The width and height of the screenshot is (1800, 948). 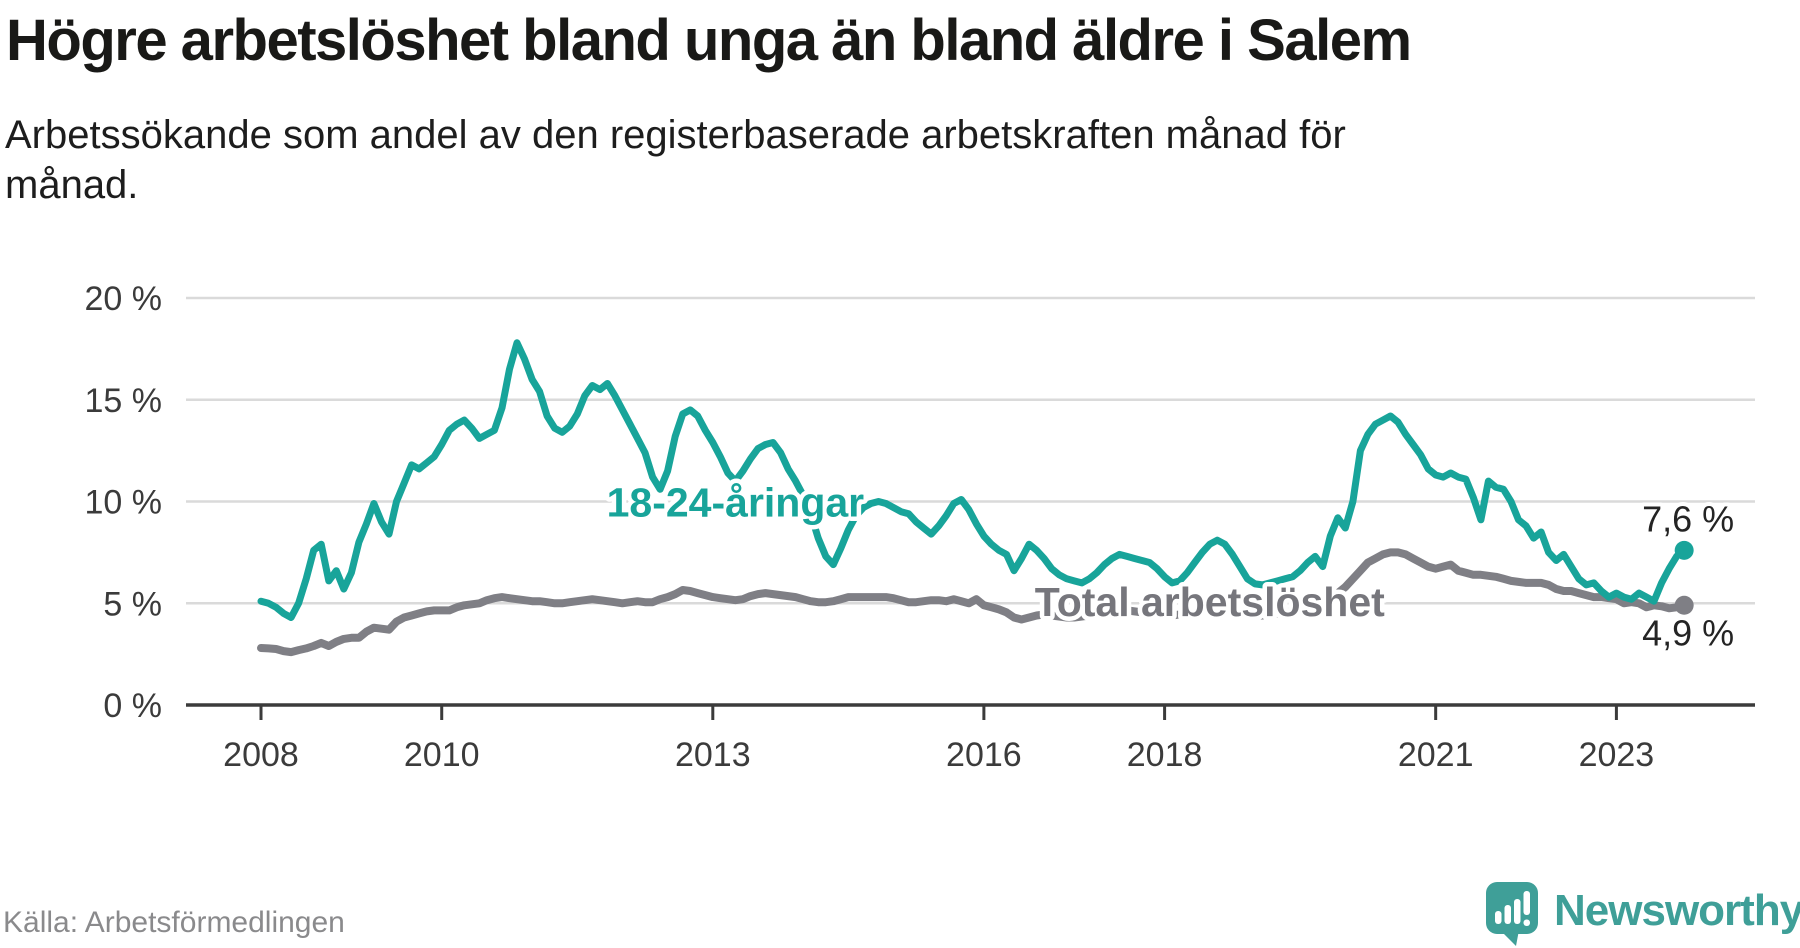 What do you see at coordinates (174, 922) in the screenshot?
I see `source-note: Källa: Arbetsförmedlingen` at bounding box center [174, 922].